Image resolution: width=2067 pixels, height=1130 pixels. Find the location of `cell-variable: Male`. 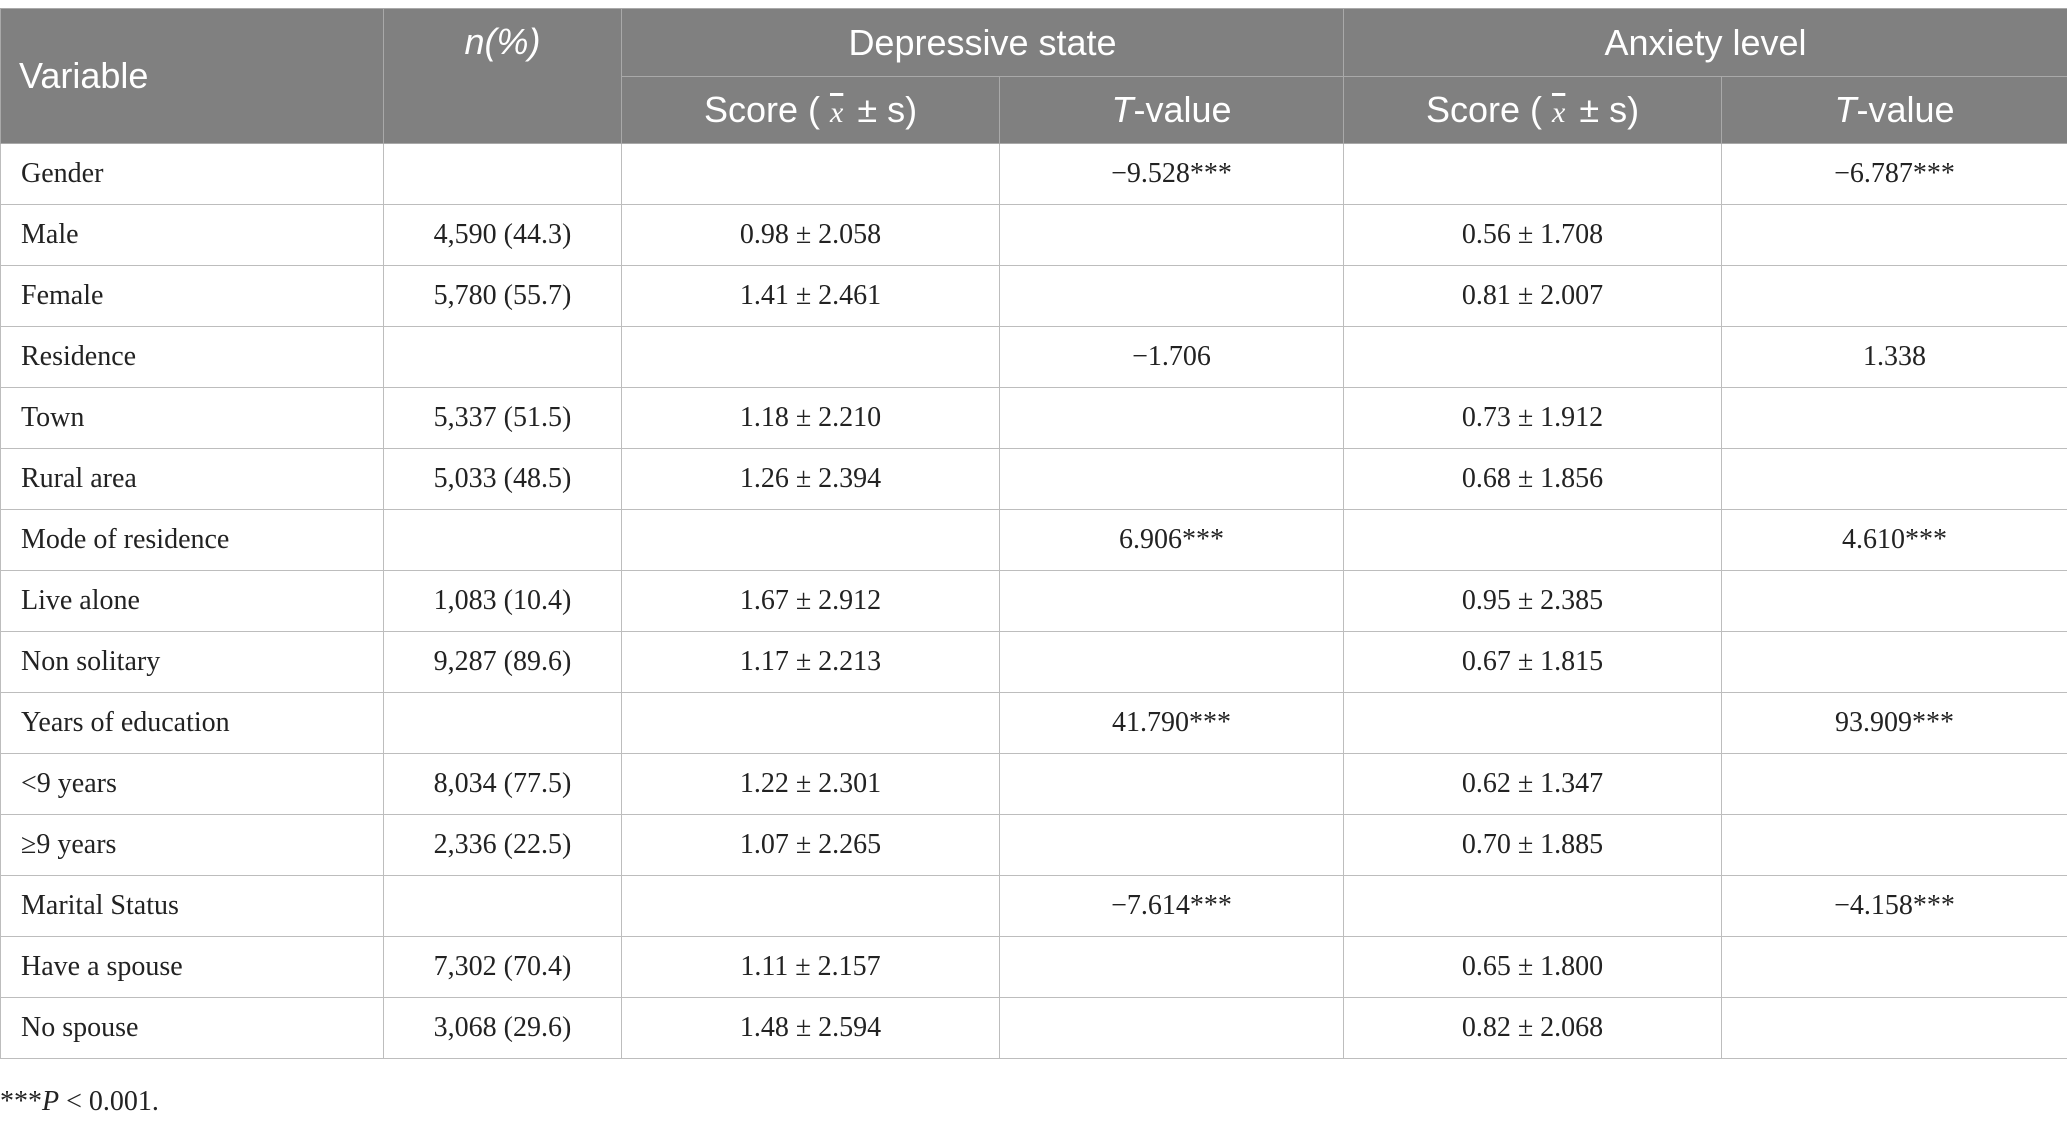

cell-variable: Male is located at coordinates (192, 235).